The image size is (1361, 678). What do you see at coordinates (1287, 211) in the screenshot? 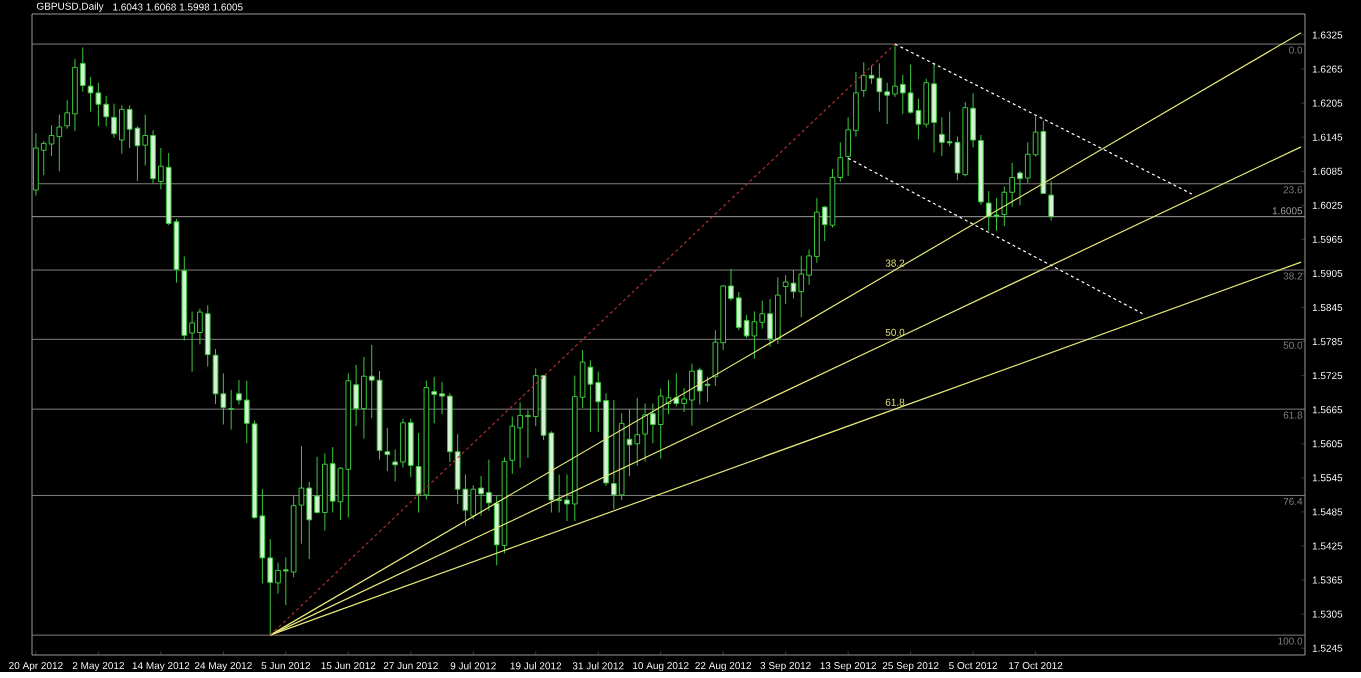
I see `ref-line-label: 1.6005` at bounding box center [1287, 211].